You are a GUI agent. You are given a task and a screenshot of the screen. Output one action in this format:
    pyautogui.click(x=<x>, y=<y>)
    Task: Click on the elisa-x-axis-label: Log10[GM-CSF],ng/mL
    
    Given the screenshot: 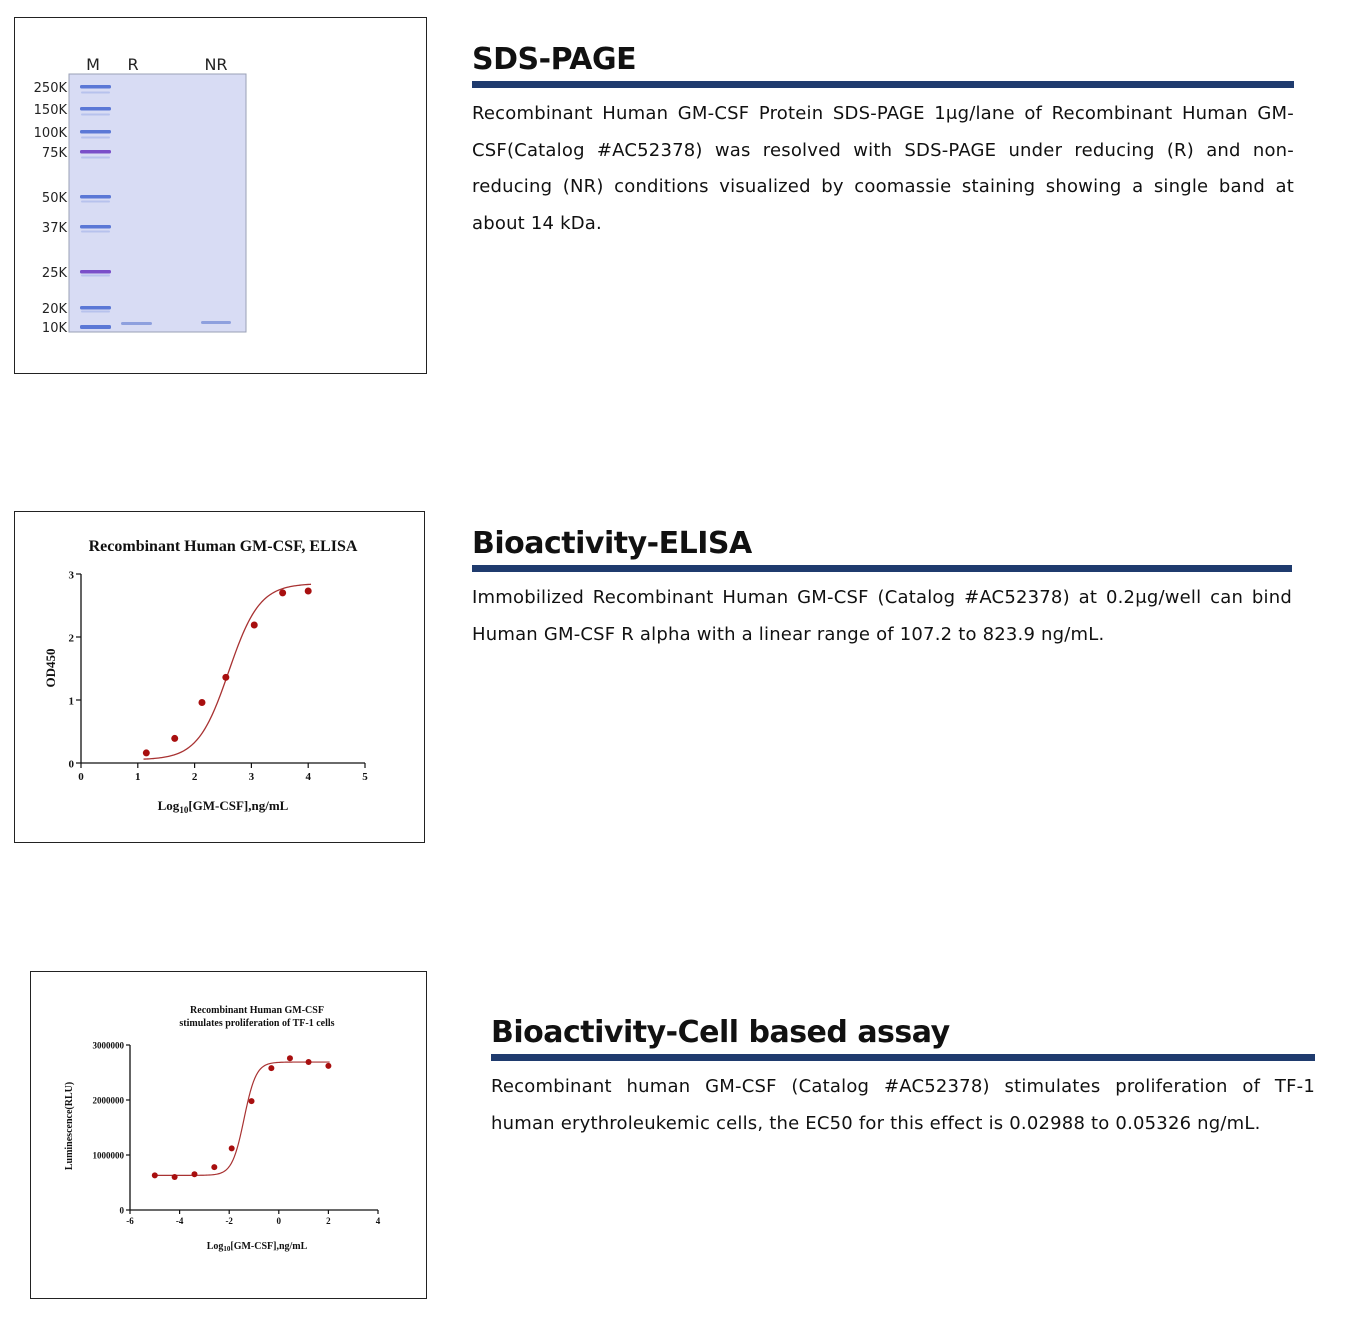 What is the action you would take?
    pyautogui.click(x=223, y=806)
    